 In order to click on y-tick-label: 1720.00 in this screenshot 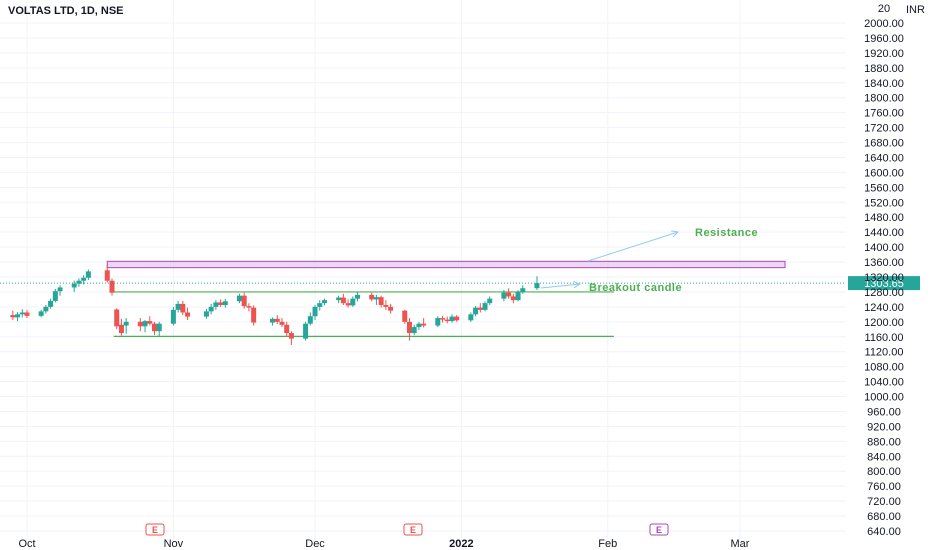, I will do `click(884, 129)`.